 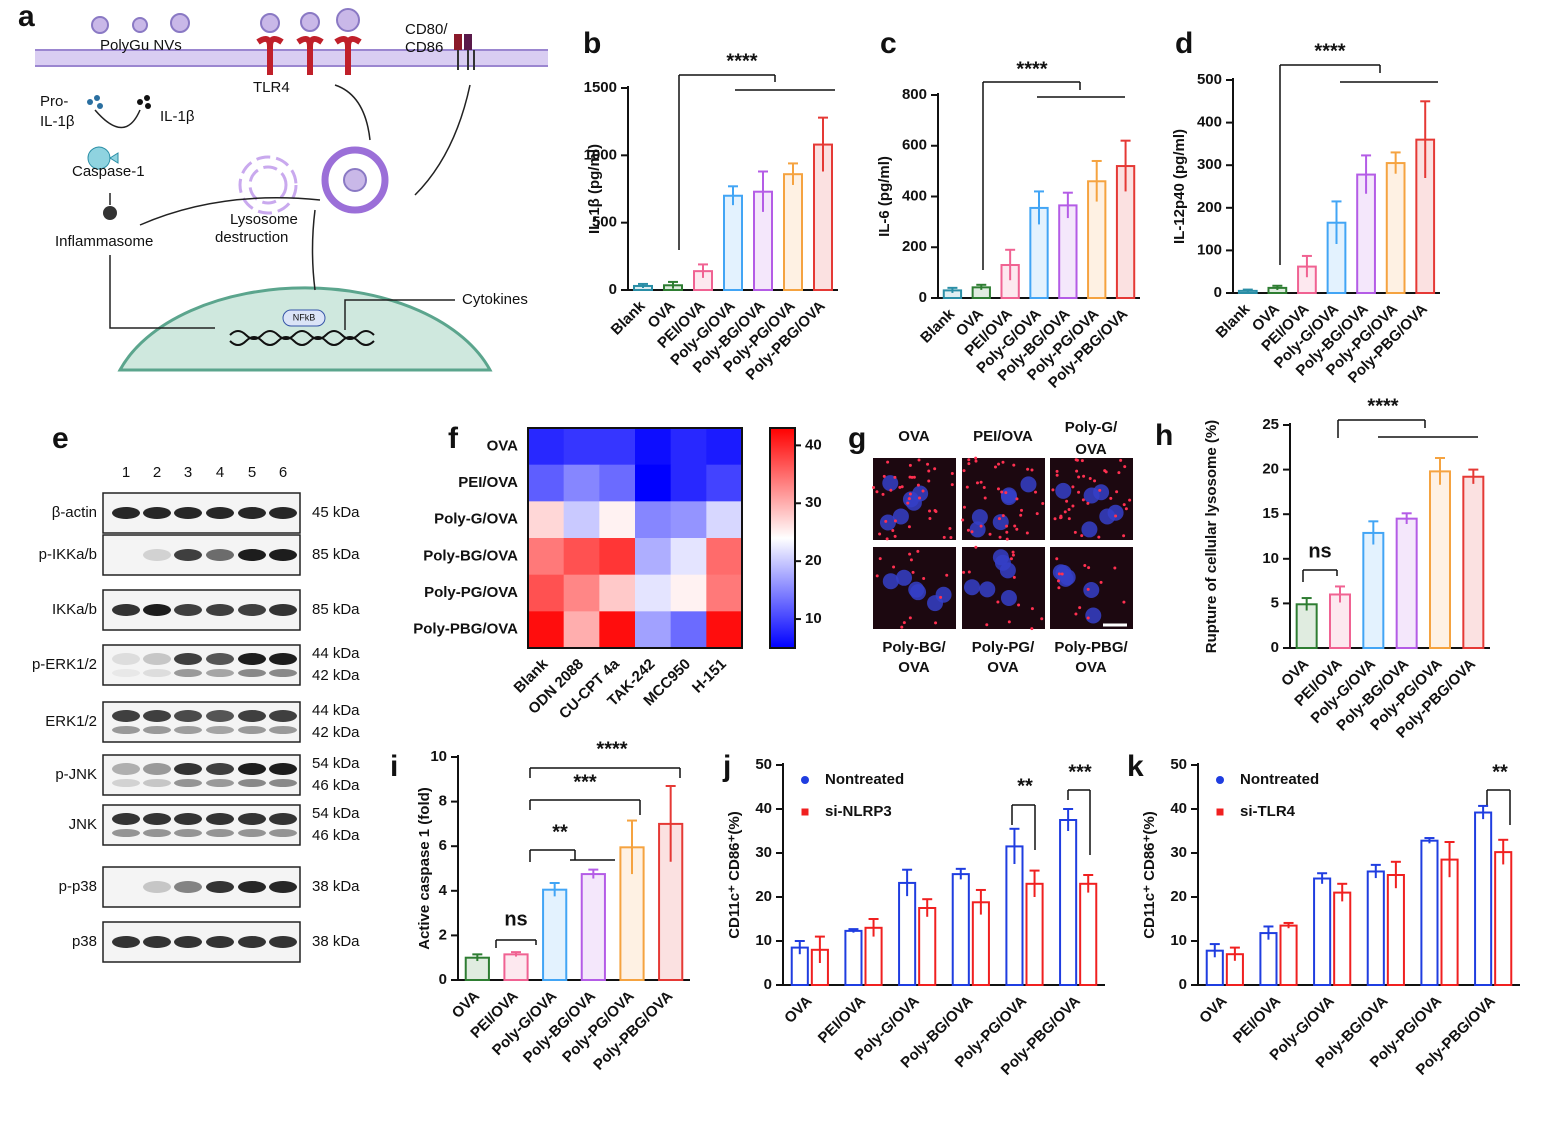 What do you see at coordinates (813, 502) in the screenshot?
I see `colorbar-tick-label: 30` at bounding box center [813, 502].